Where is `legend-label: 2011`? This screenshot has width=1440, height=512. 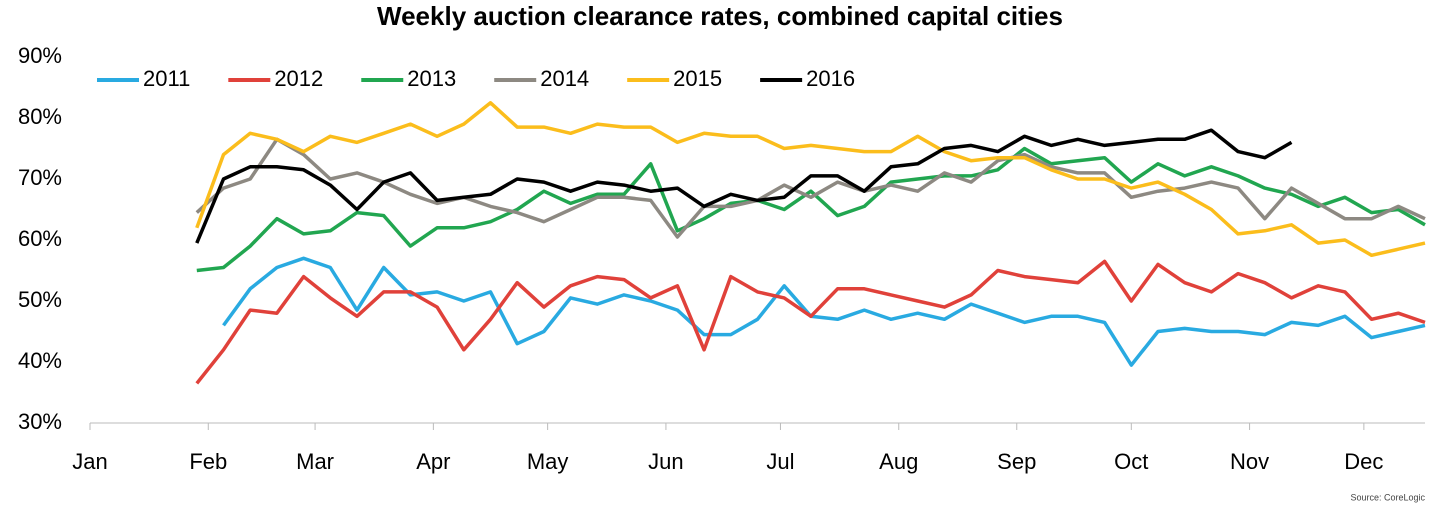
legend-label: 2011 is located at coordinates (166, 78).